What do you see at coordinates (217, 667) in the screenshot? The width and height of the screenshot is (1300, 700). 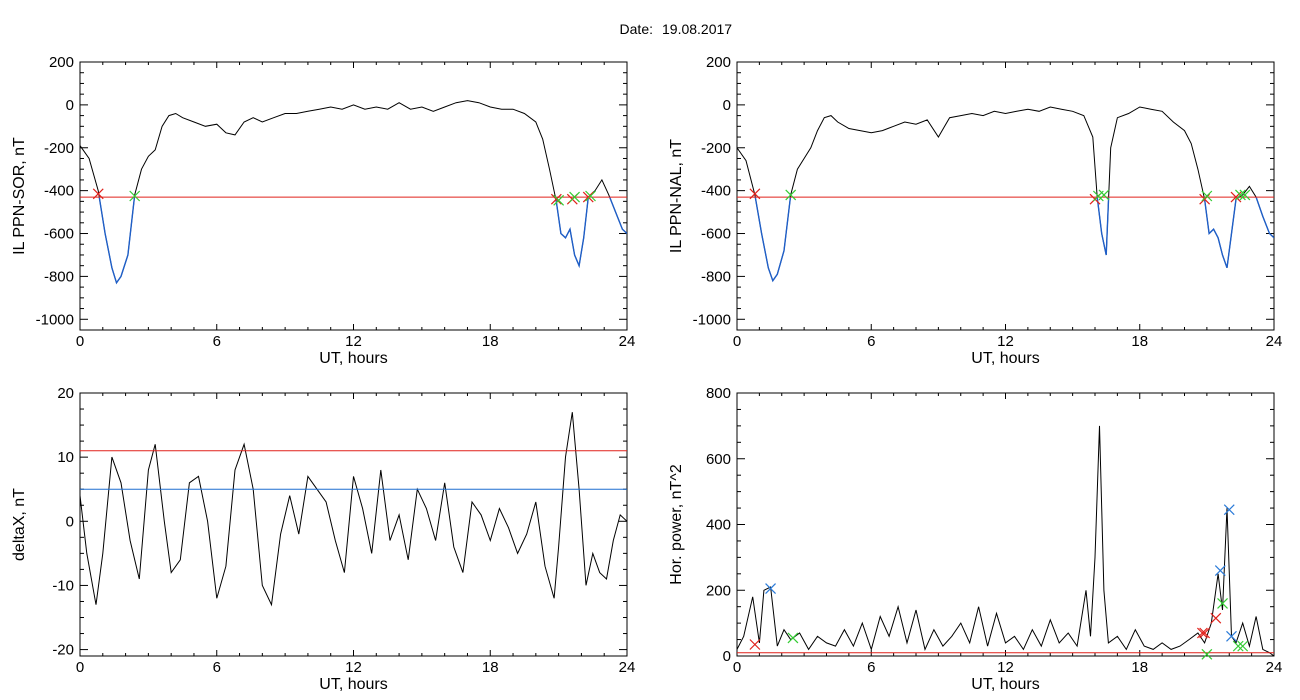 I see `x-tick-label-deltax: 6` at bounding box center [217, 667].